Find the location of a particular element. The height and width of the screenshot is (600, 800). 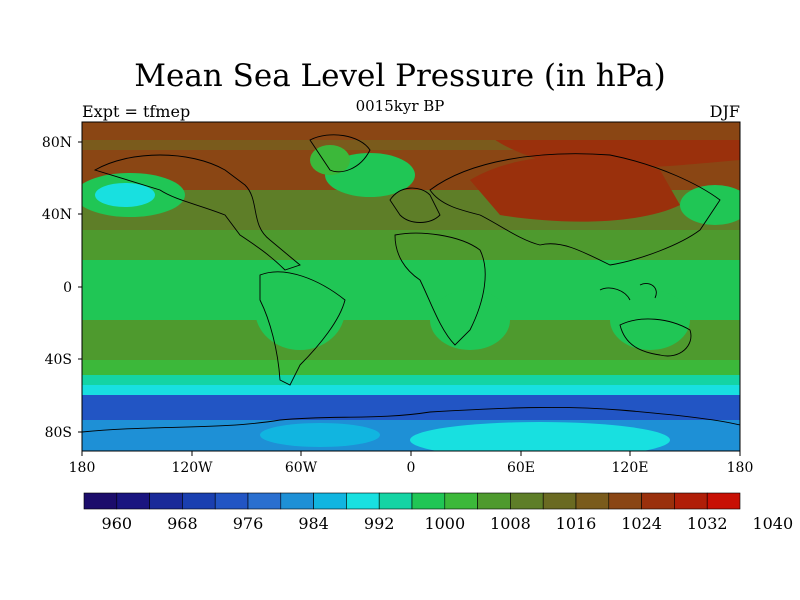

lon-tick-label: 120E is located at coordinates (630, 468).